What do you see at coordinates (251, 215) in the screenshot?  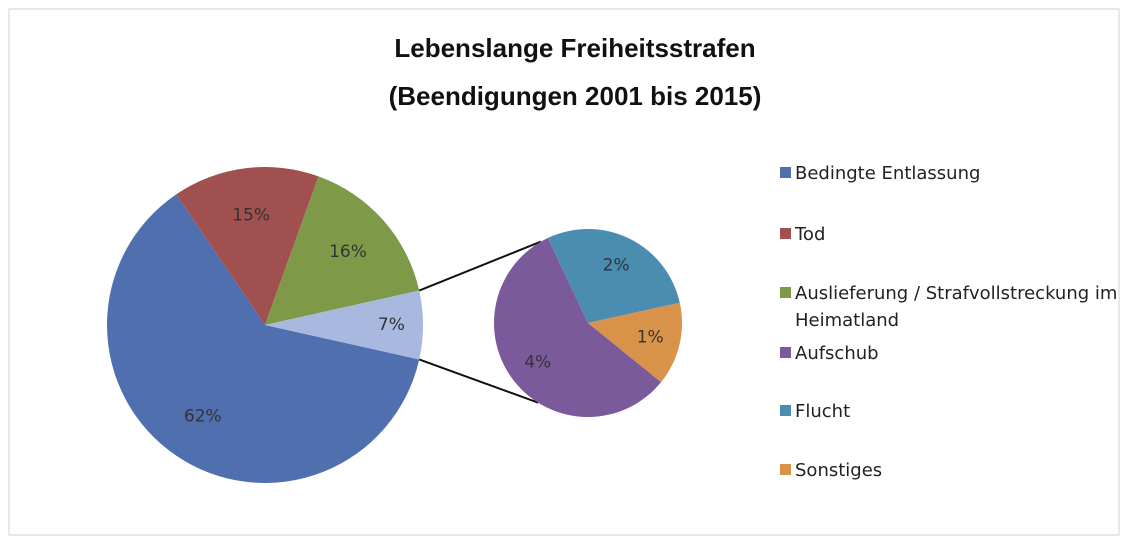 I see `slice-label: 15%` at bounding box center [251, 215].